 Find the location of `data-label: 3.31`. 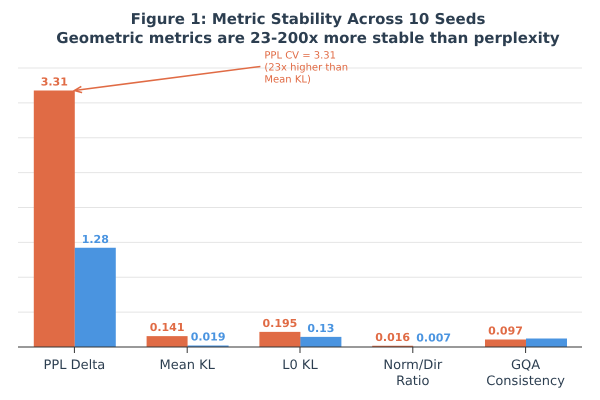

data-label: 3.31 is located at coordinates (54, 81).